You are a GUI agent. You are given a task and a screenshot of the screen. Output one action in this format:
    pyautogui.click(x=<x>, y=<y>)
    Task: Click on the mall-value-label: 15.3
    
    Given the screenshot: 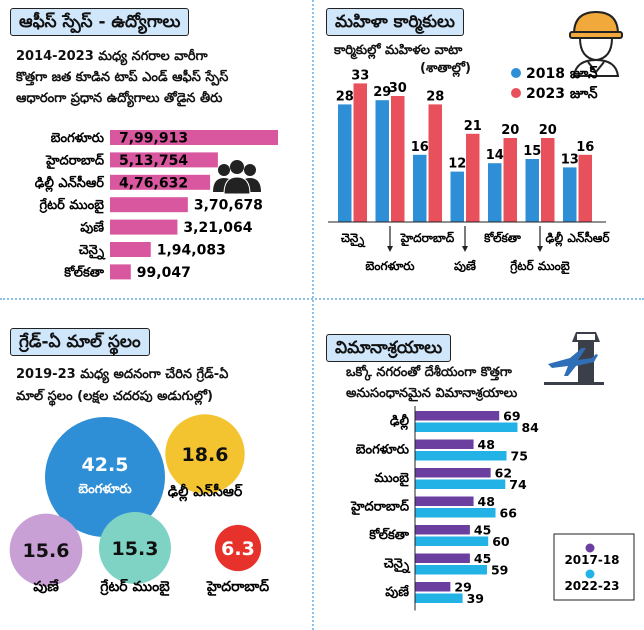 What is the action you would take?
    pyautogui.click(x=135, y=549)
    